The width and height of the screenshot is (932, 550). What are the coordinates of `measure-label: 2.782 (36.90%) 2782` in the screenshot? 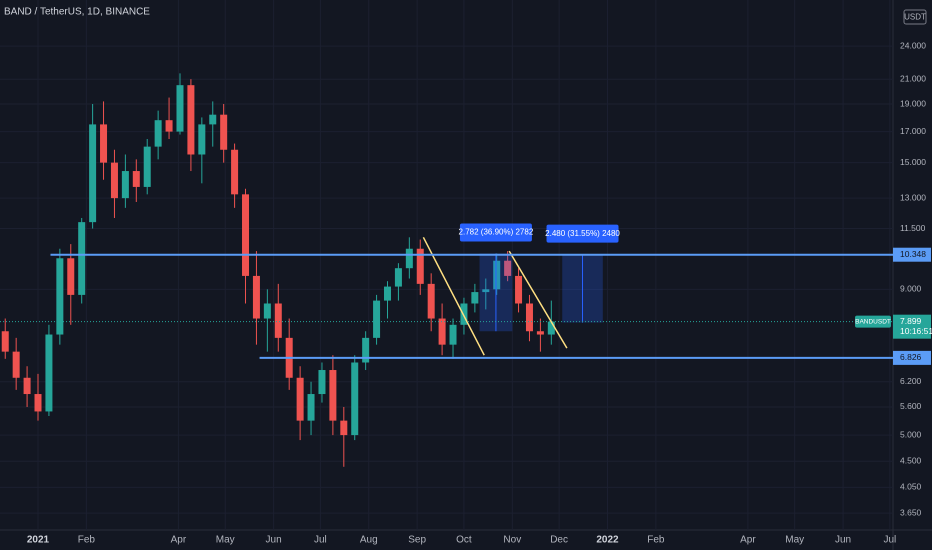 It's located at (496, 232).